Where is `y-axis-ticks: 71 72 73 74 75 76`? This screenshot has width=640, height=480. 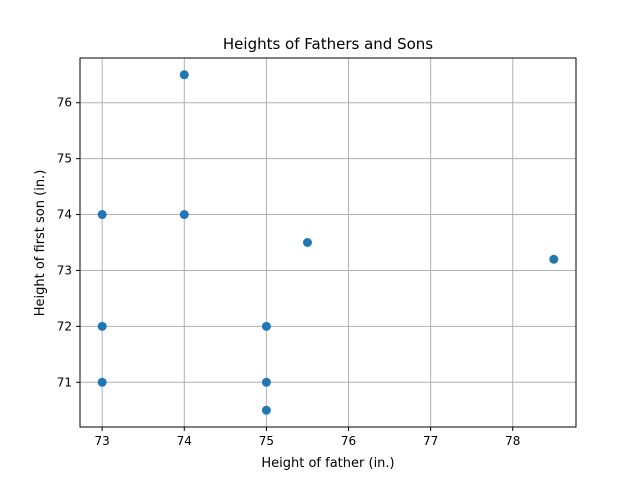
y-axis-ticks: 71 72 73 74 75 76 is located at coordinates (68, 242).